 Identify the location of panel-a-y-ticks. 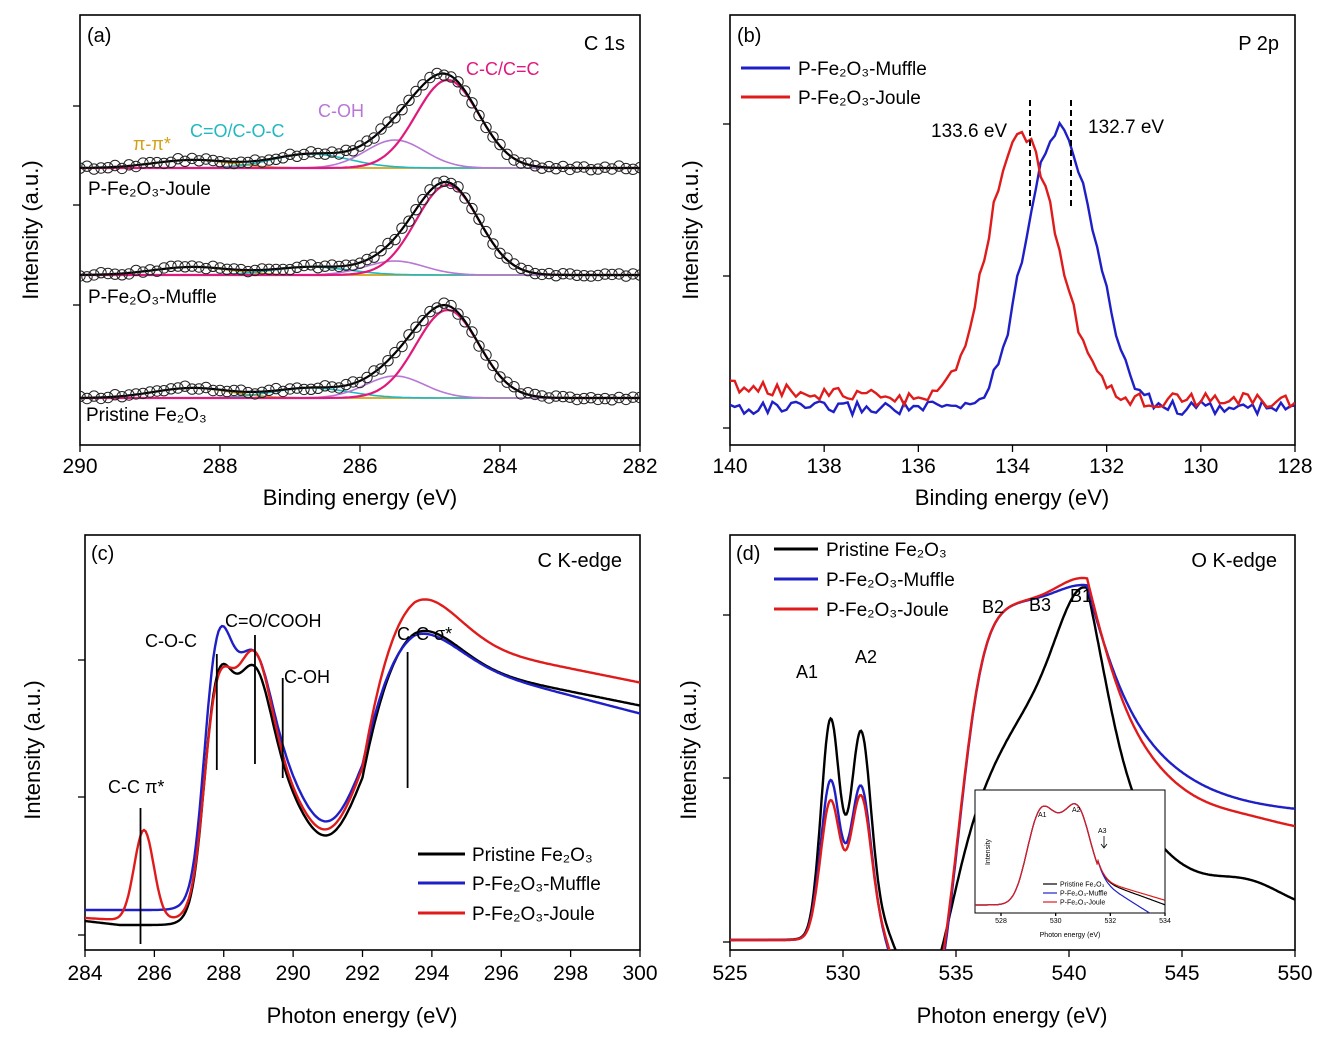
(76, 205).